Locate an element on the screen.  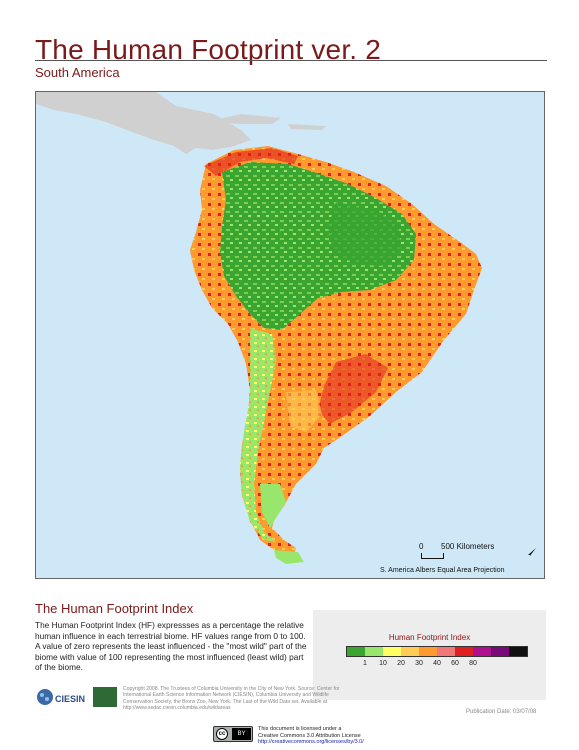
patagonia-region is located at coordinates (273, 506).